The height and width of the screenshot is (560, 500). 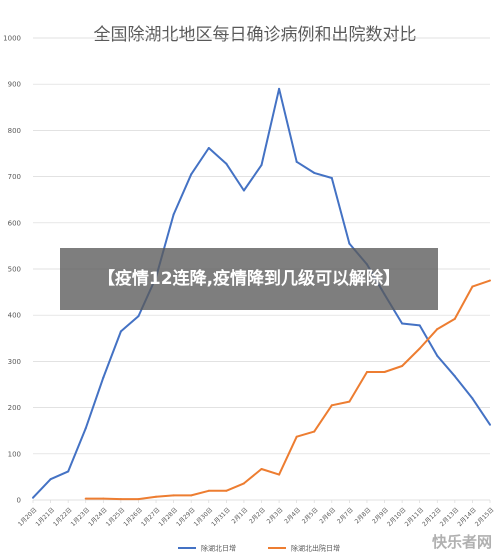 What do you see at coordinates (292, 515) in the screenshot?
I see `x-tick-label: 2月4日` at bounding box center [292, 515].